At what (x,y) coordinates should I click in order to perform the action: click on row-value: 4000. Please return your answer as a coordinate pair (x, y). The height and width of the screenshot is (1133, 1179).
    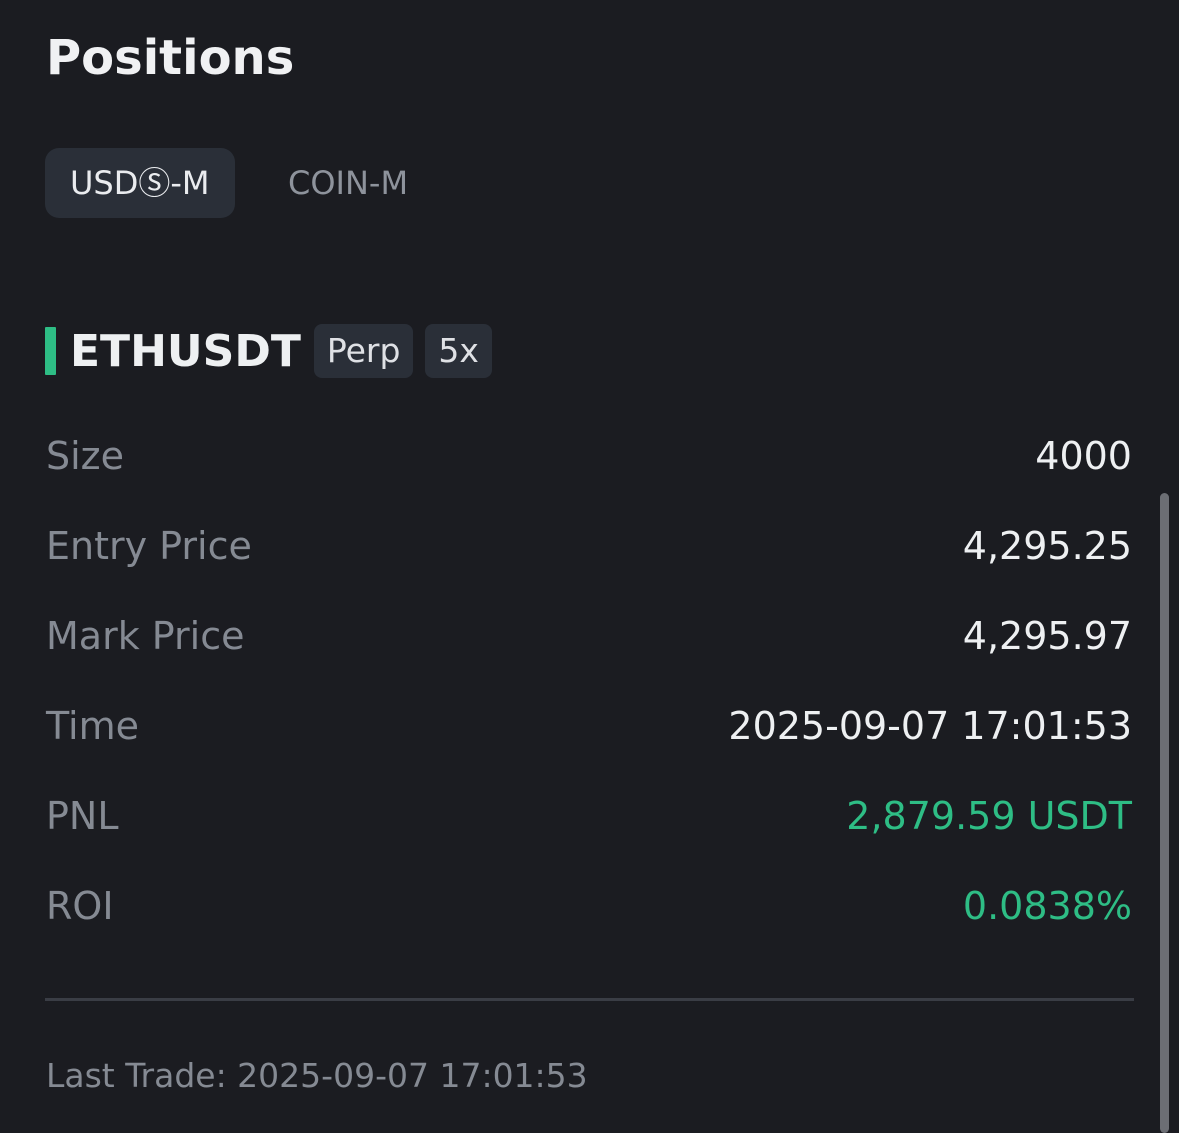
    Looking at the image, I should click on (1083, 456).